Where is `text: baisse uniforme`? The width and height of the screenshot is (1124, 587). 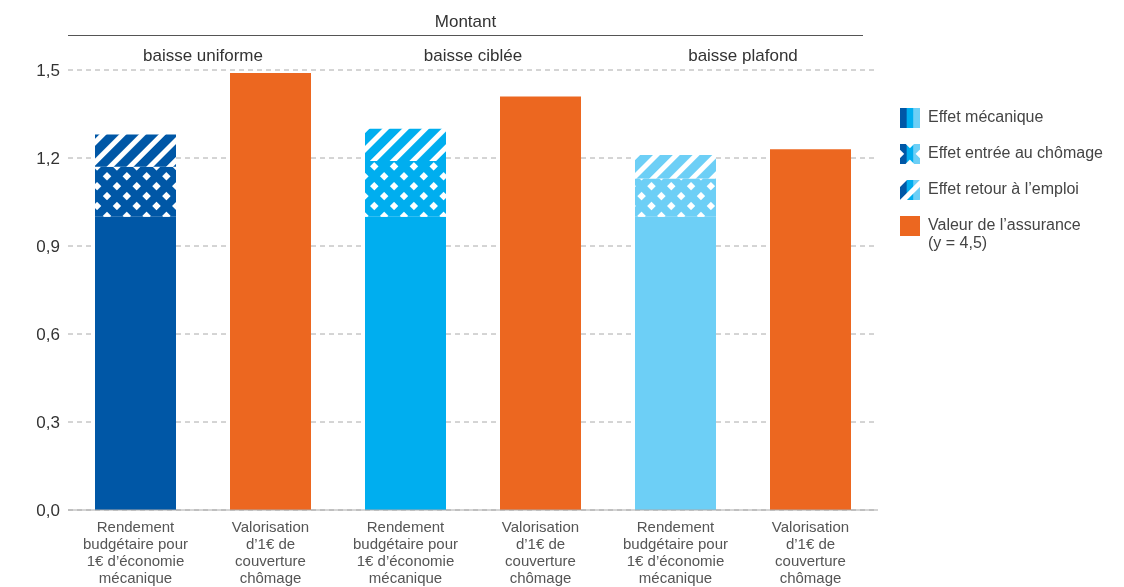 text: baisse uniforme is located at coordinates (203, 56).